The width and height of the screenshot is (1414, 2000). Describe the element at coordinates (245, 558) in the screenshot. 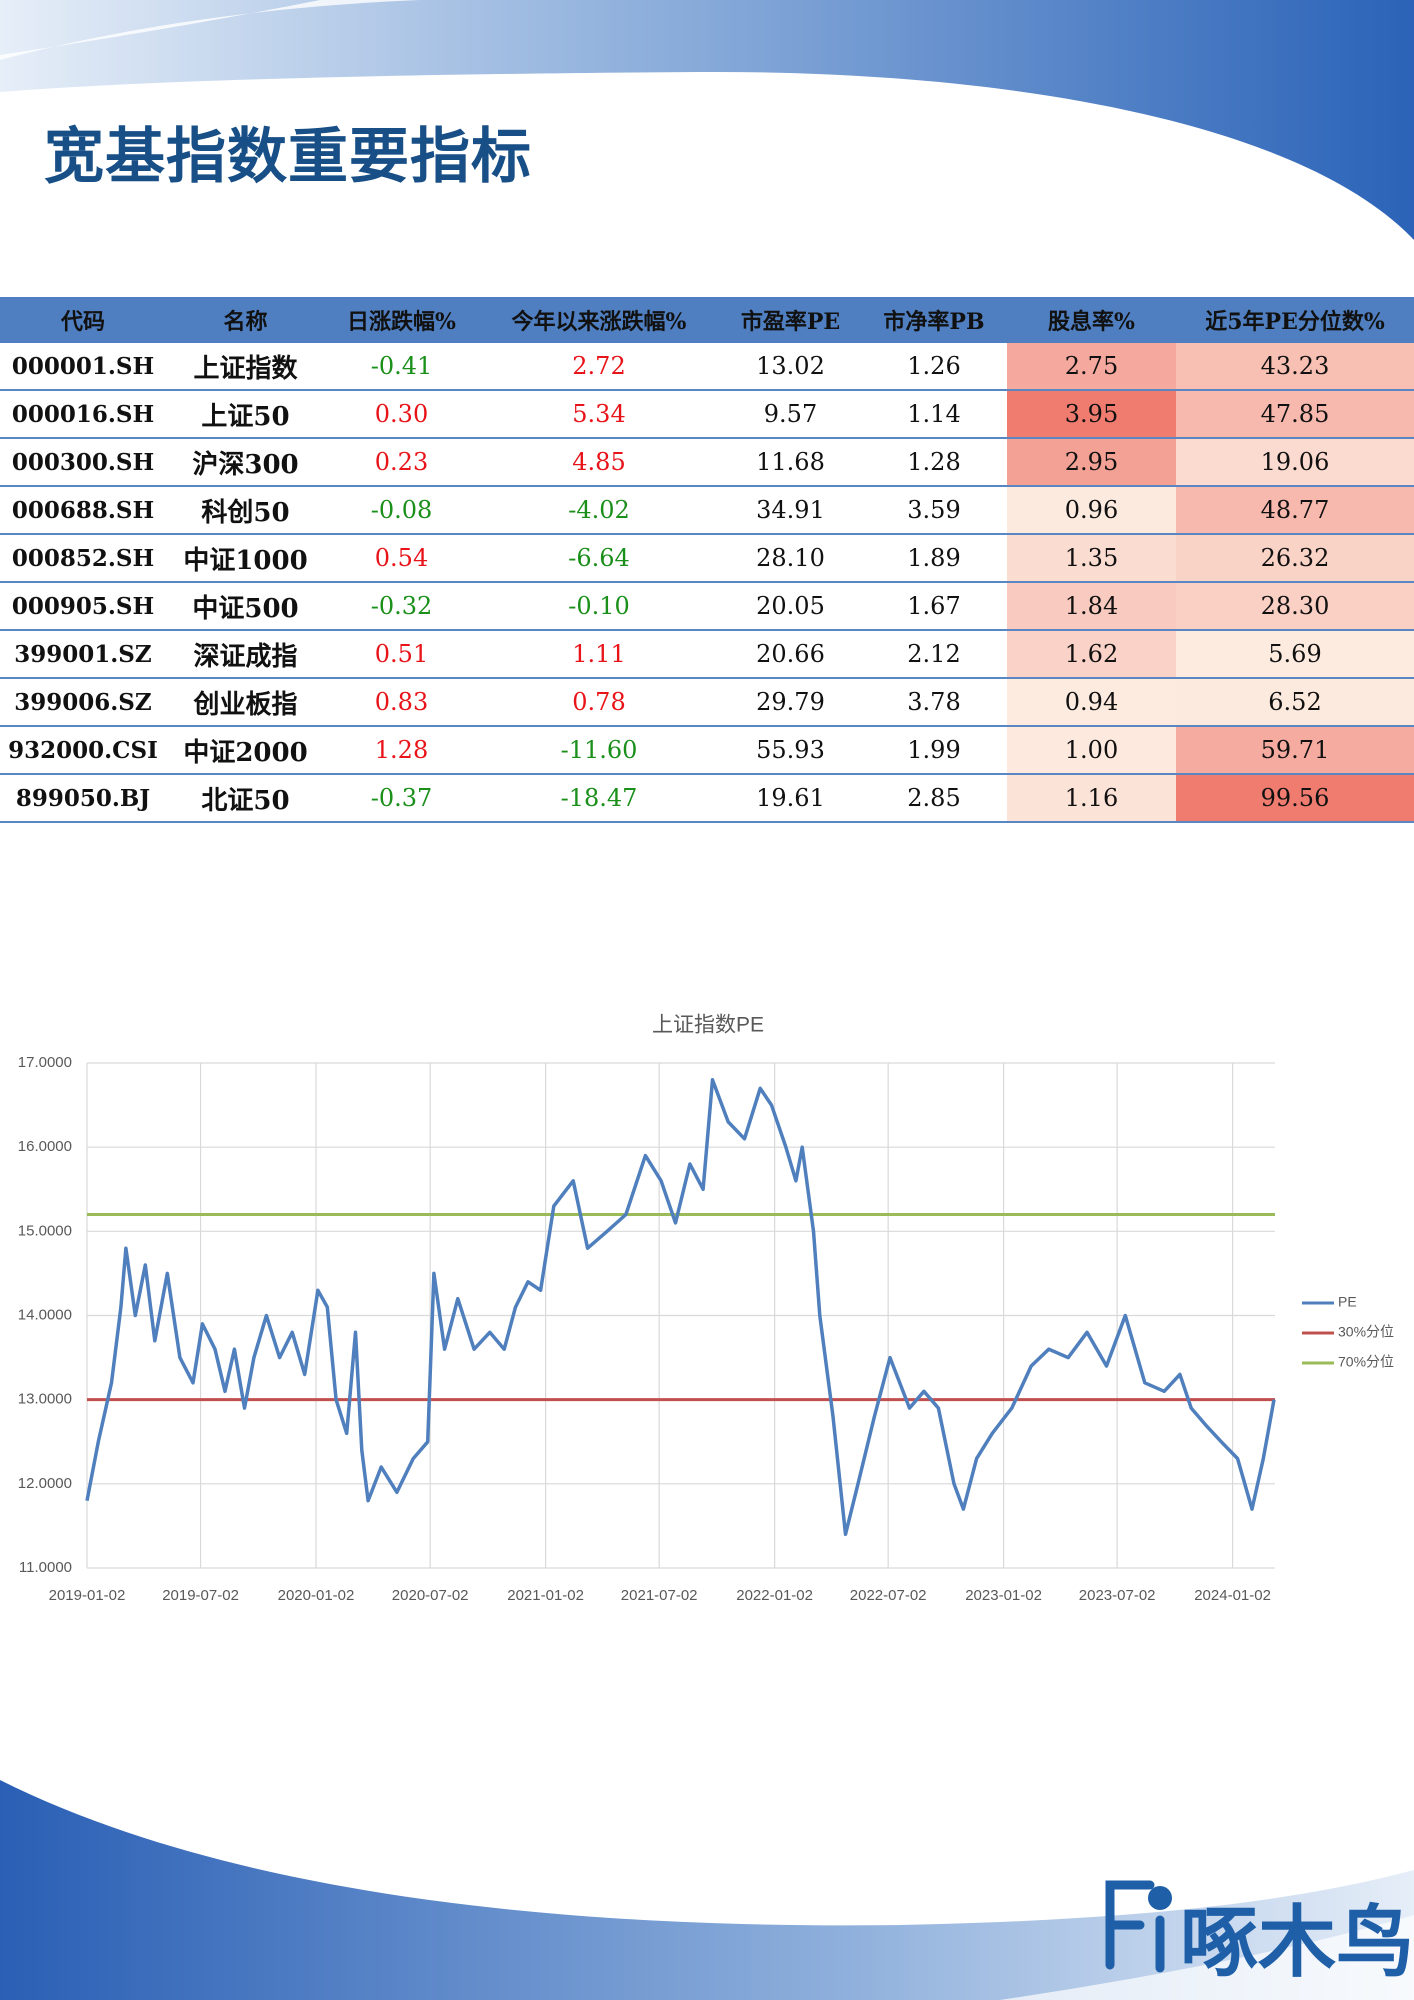

I see `table-cell: 中证1000` at that location.